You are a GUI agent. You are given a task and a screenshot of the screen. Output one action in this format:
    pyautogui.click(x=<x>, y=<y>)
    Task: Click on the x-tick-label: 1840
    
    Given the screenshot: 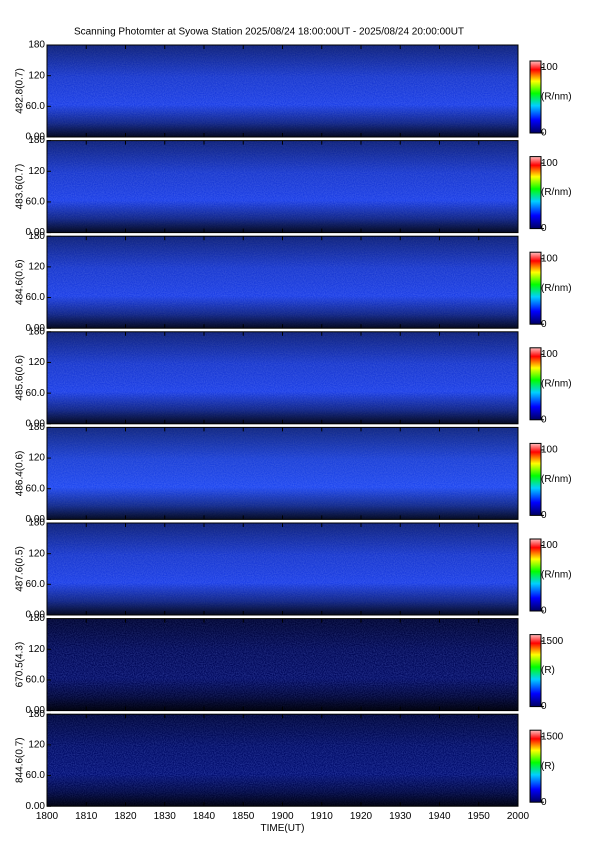 What is the action you would take?
    pyautogui.click(x=204, y=816)
    